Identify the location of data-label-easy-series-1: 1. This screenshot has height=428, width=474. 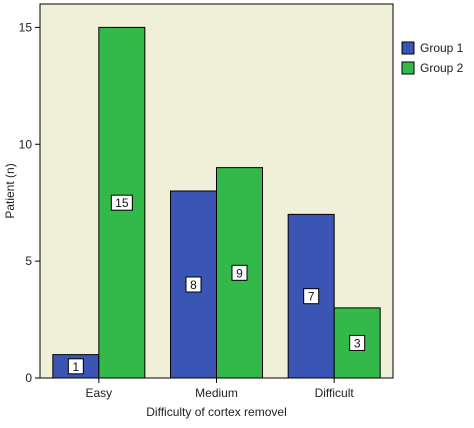
(75, 366).